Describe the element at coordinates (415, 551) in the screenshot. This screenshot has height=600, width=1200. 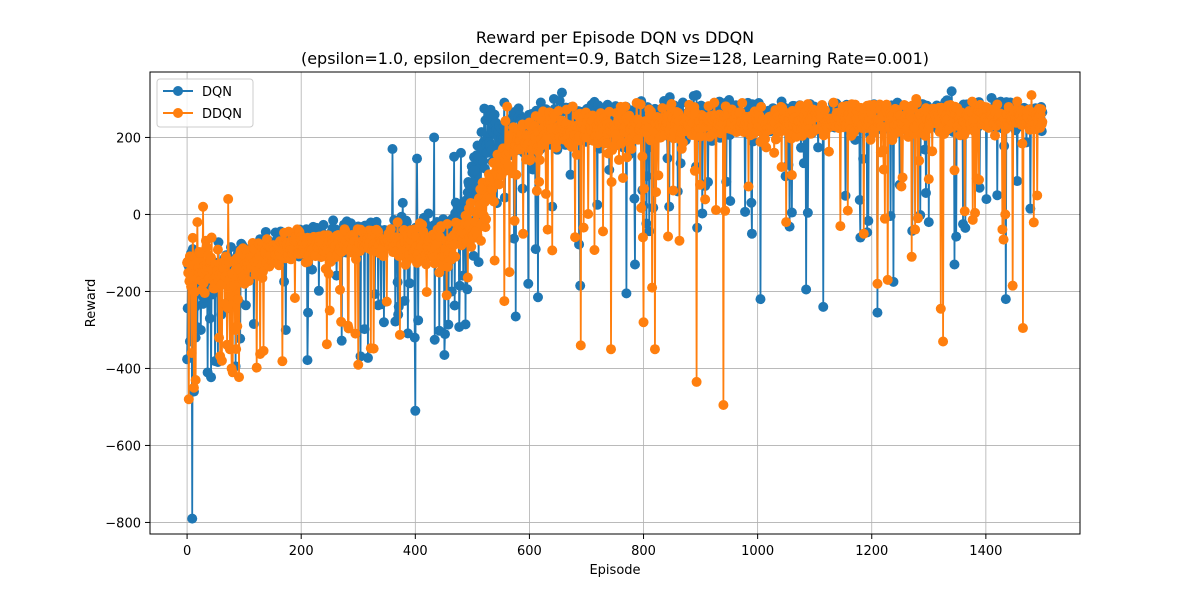
I see `x-tick-label: 400` at that location.